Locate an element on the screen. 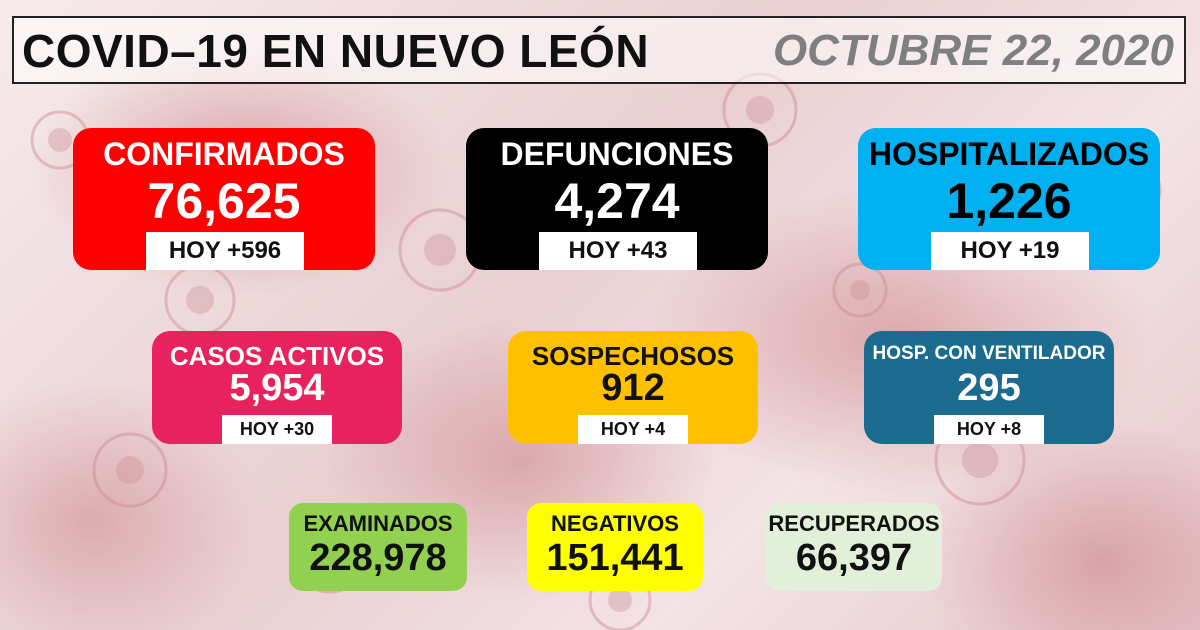  card-confirmados: CONFIRMADOS 76,625 HOY +596 is located at coordinates (224, 199).